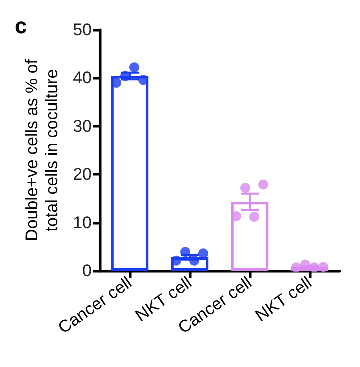  I want to click on y-tick-label: 20, so click(82, 174).